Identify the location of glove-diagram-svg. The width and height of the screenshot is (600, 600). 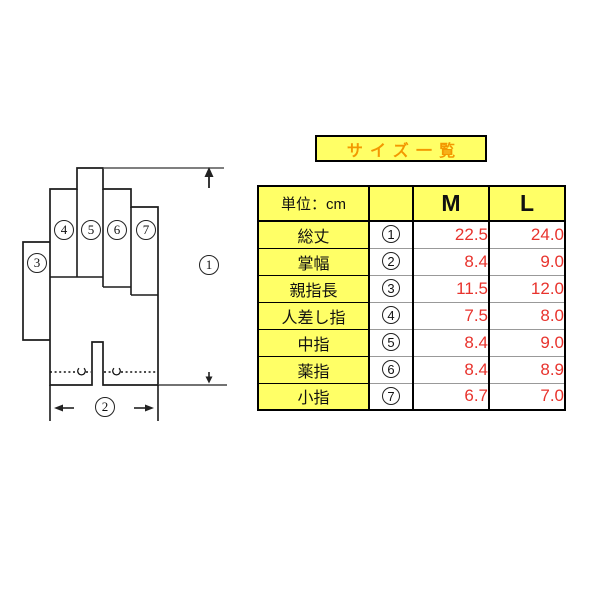
(124, 294).